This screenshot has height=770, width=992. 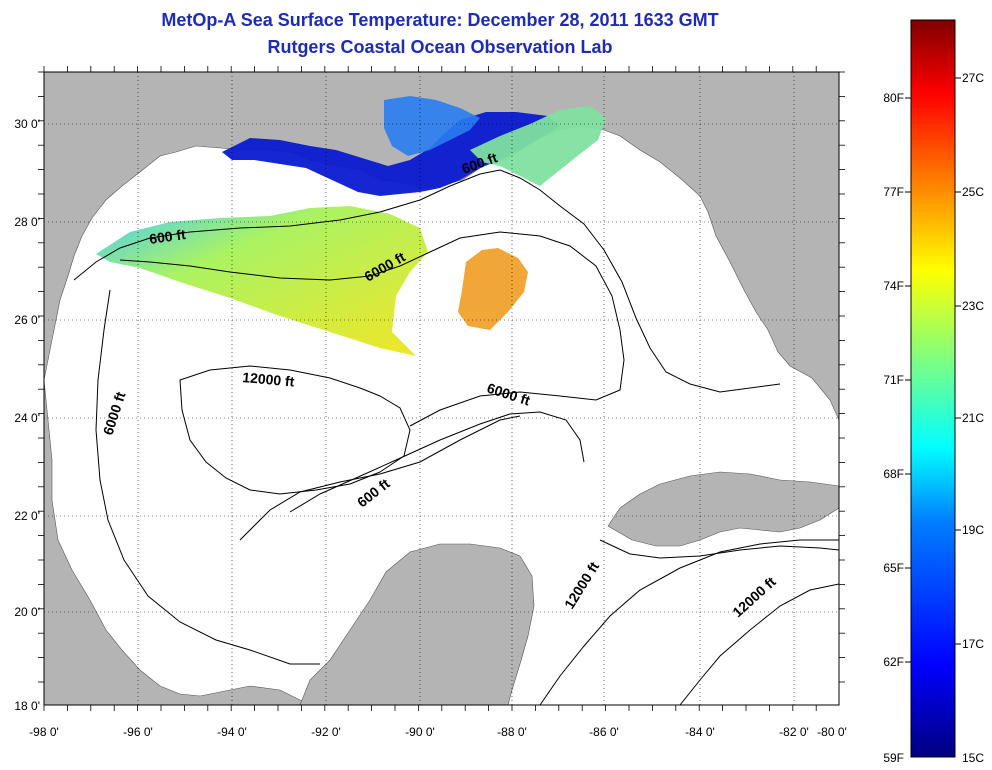 What do you see at coordinates (27, 320) in the screenshot?
I see `lat-label: 26 0'` at bounding box center [27, 320].